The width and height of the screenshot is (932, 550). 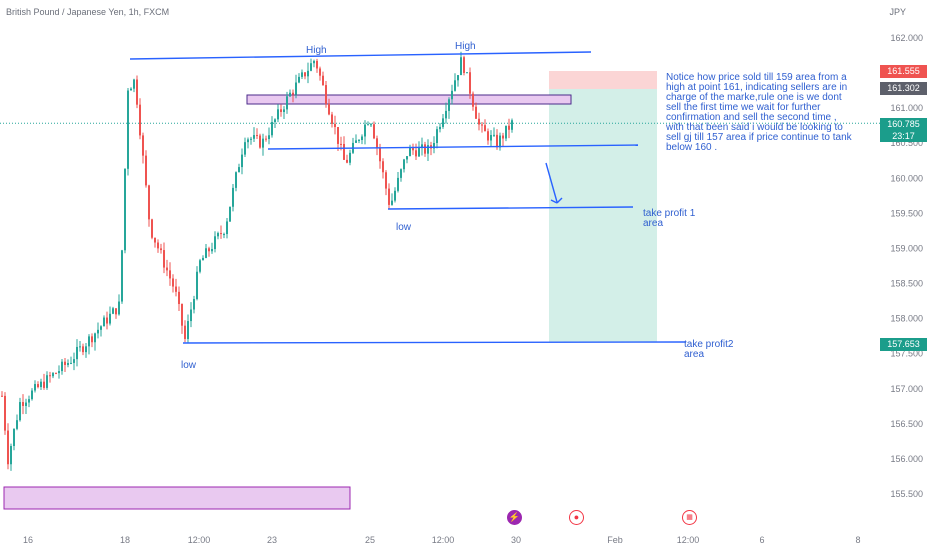 What do you see at coordinates (903, 136) in the screenshot?
I see `candle-countdown: 23:17` at bounding box center [903, 136].